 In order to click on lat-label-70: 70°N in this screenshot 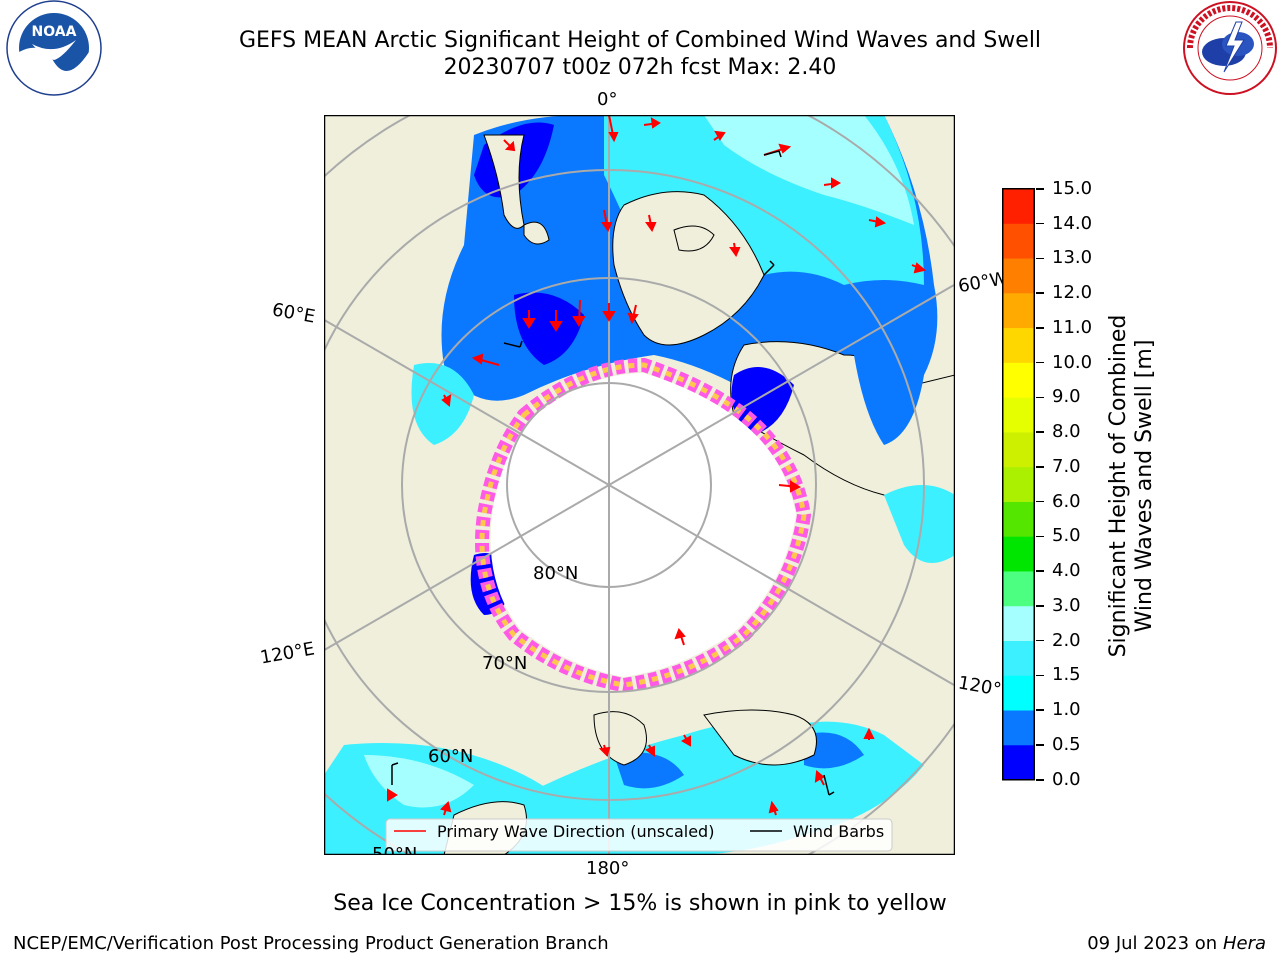, I will do `click(504, 663)`.